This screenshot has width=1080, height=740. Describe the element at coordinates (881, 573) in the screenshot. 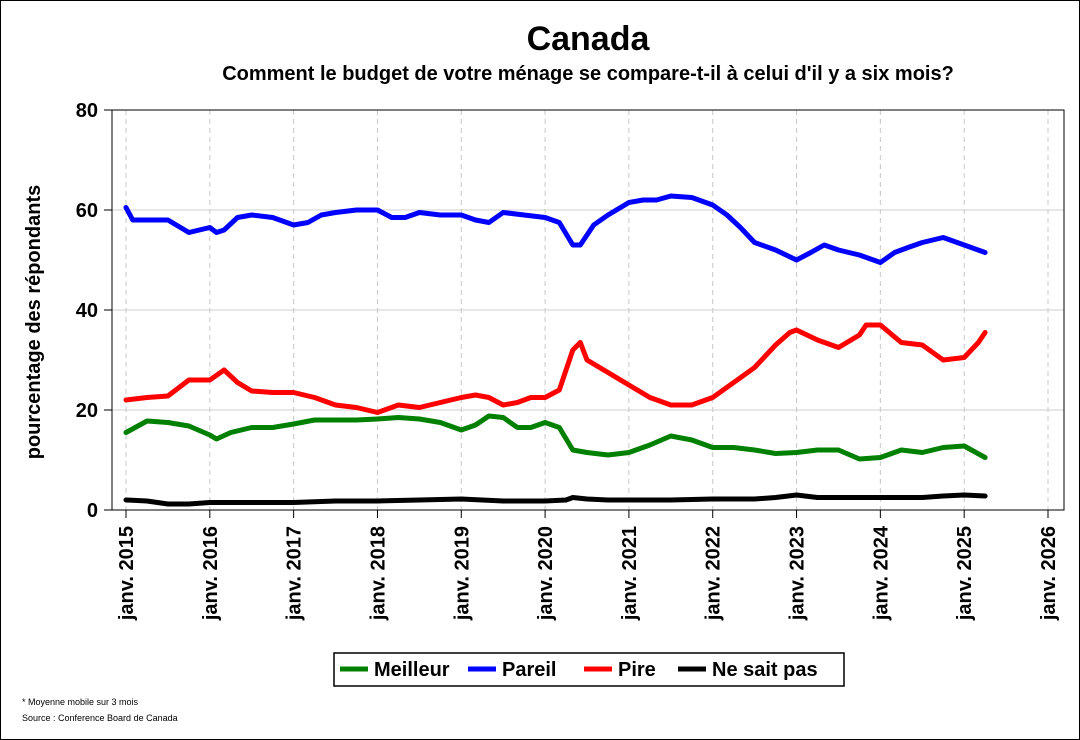

I see `x-tick-label: janv. 2024` at that location.